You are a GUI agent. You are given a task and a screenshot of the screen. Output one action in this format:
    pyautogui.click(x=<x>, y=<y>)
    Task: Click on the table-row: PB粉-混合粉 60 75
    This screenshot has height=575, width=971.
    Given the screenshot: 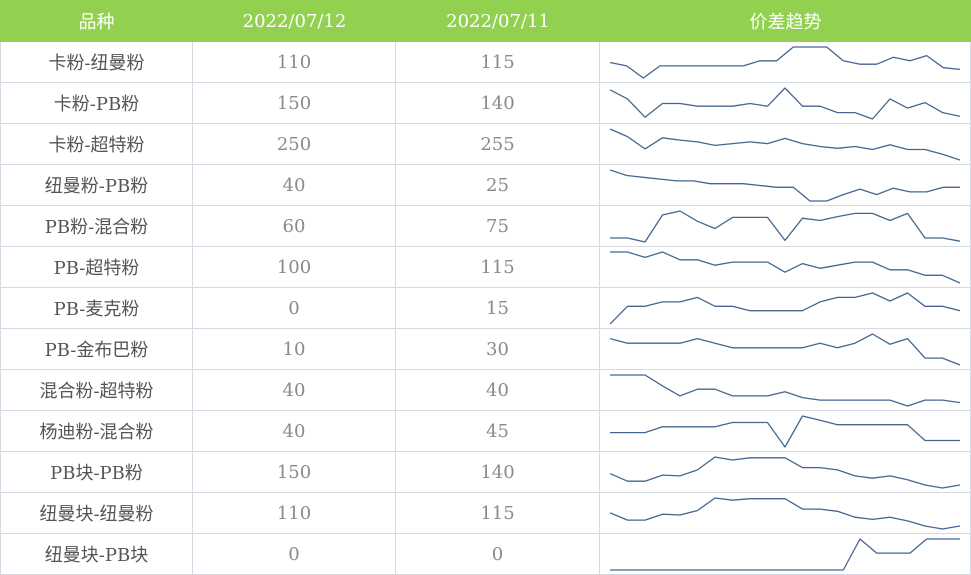 What is the action you would take?
    pyautogui.click(x=485, y=226)
    